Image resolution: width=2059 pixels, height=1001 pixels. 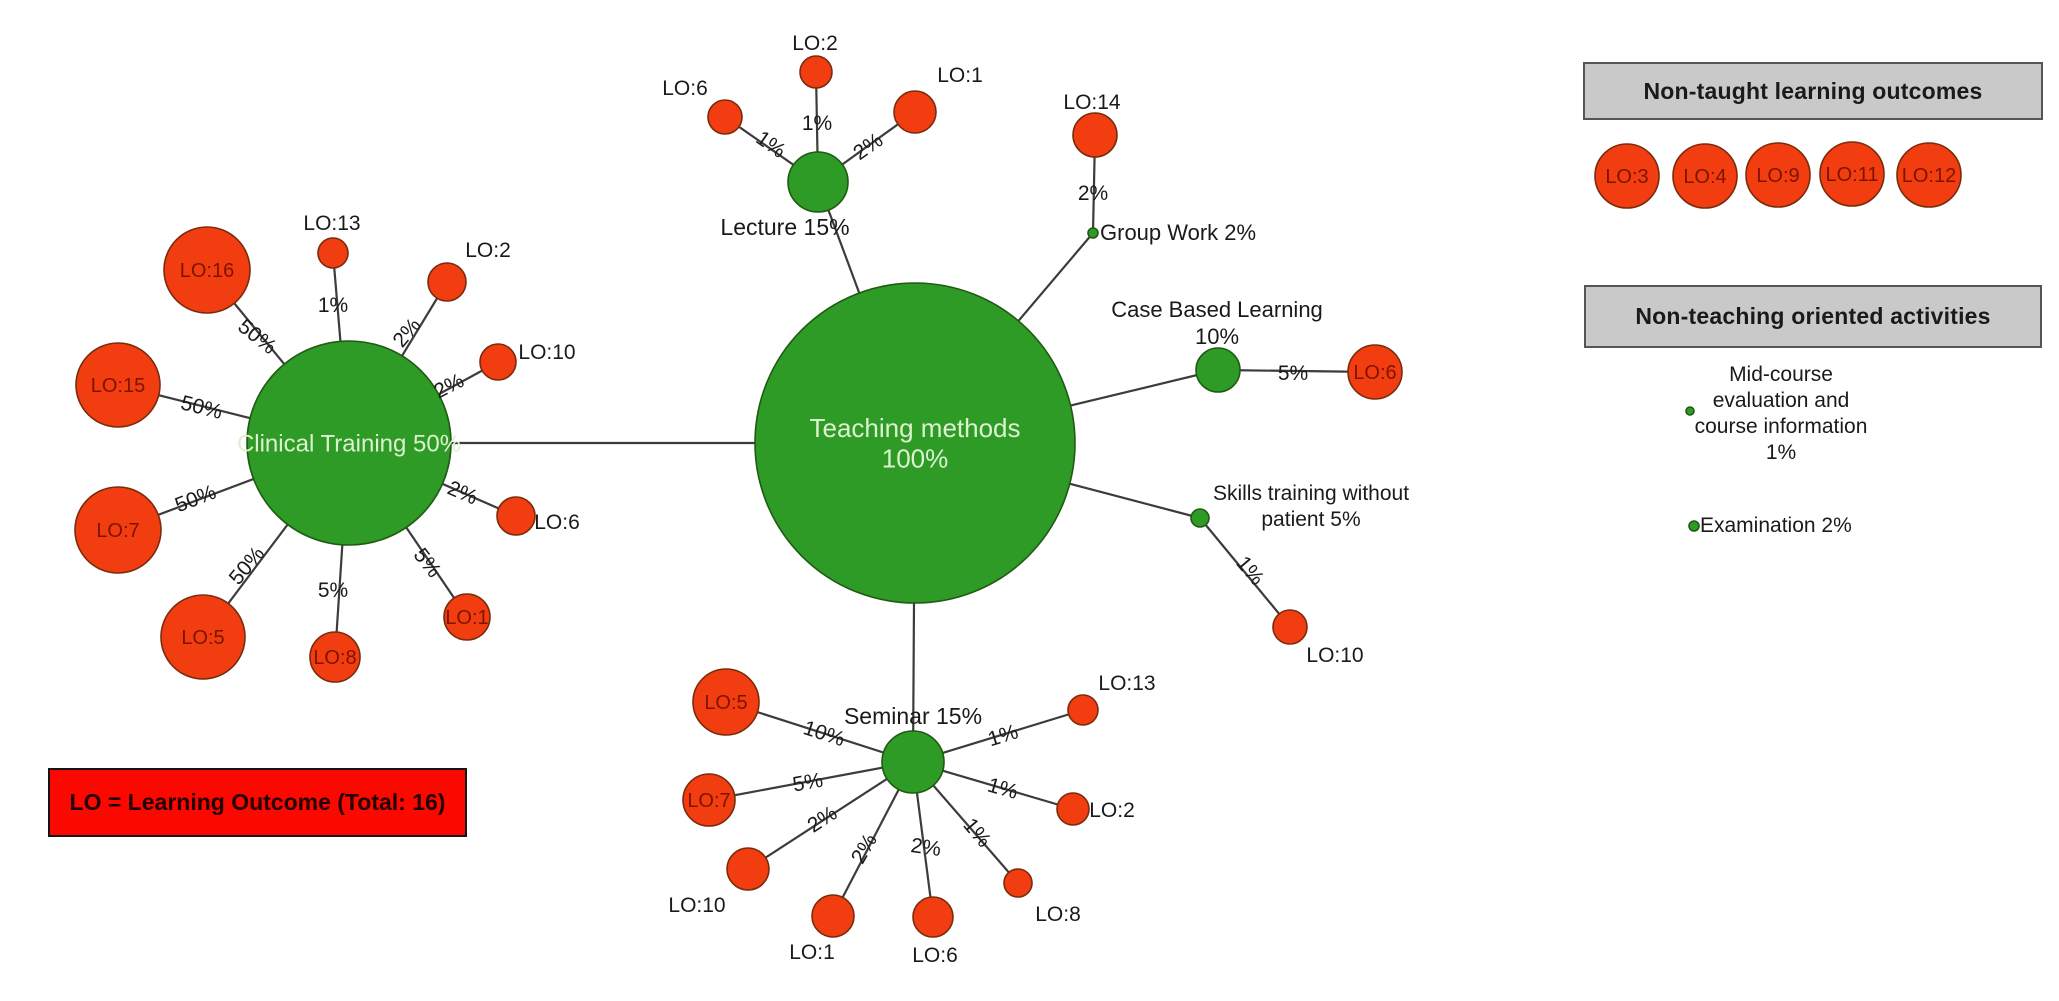 I want to click on node-lo1-clinical, so click(x=467, y=617).